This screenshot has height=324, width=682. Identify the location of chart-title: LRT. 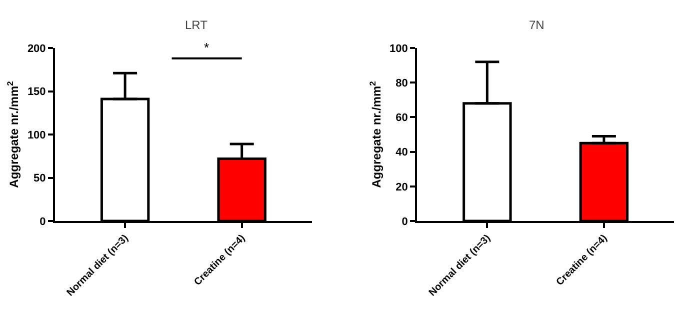
(196, 25).